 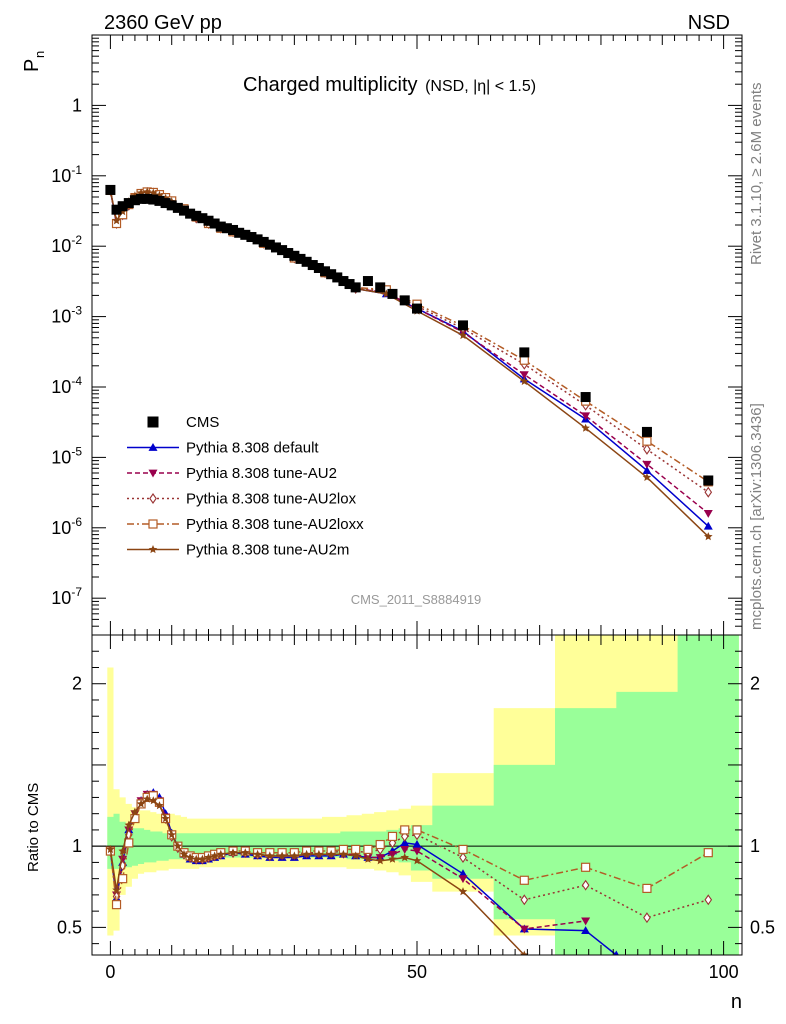 What do you see at coordinates (153, 524) in the screenshot?
I see `legend-marker-au2loxx` at bounding box center [153, 524].